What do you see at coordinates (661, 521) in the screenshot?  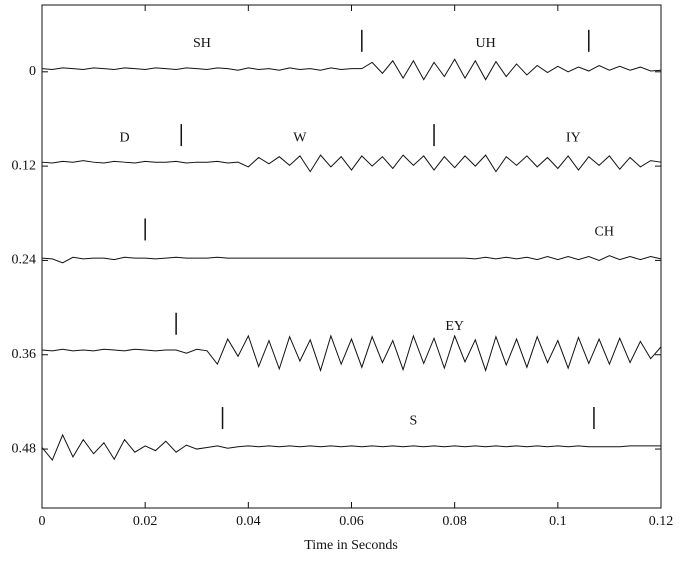 I see `x-tick-label: 0.12` at bounding box center [661, 521].